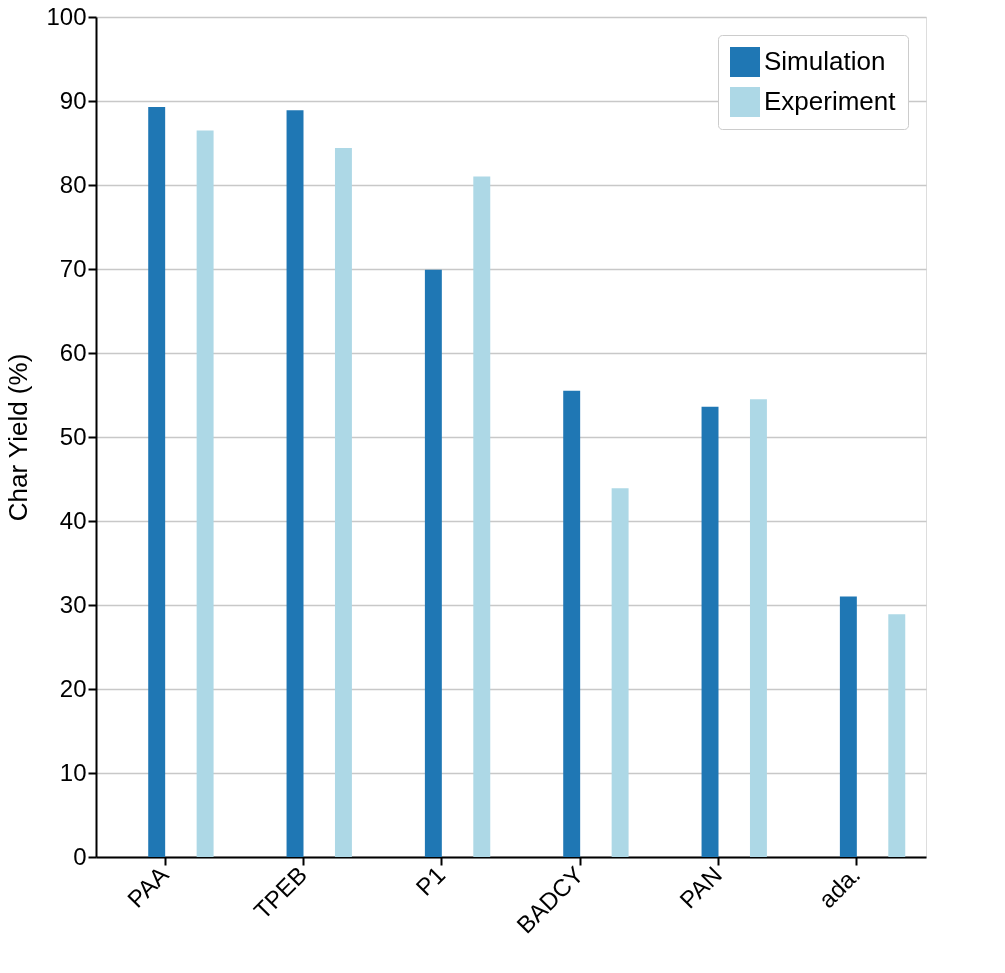 This screenshot has width=1005, height=973. I want to click on y-axis-title: Char Yield (%), so click(18, 437).